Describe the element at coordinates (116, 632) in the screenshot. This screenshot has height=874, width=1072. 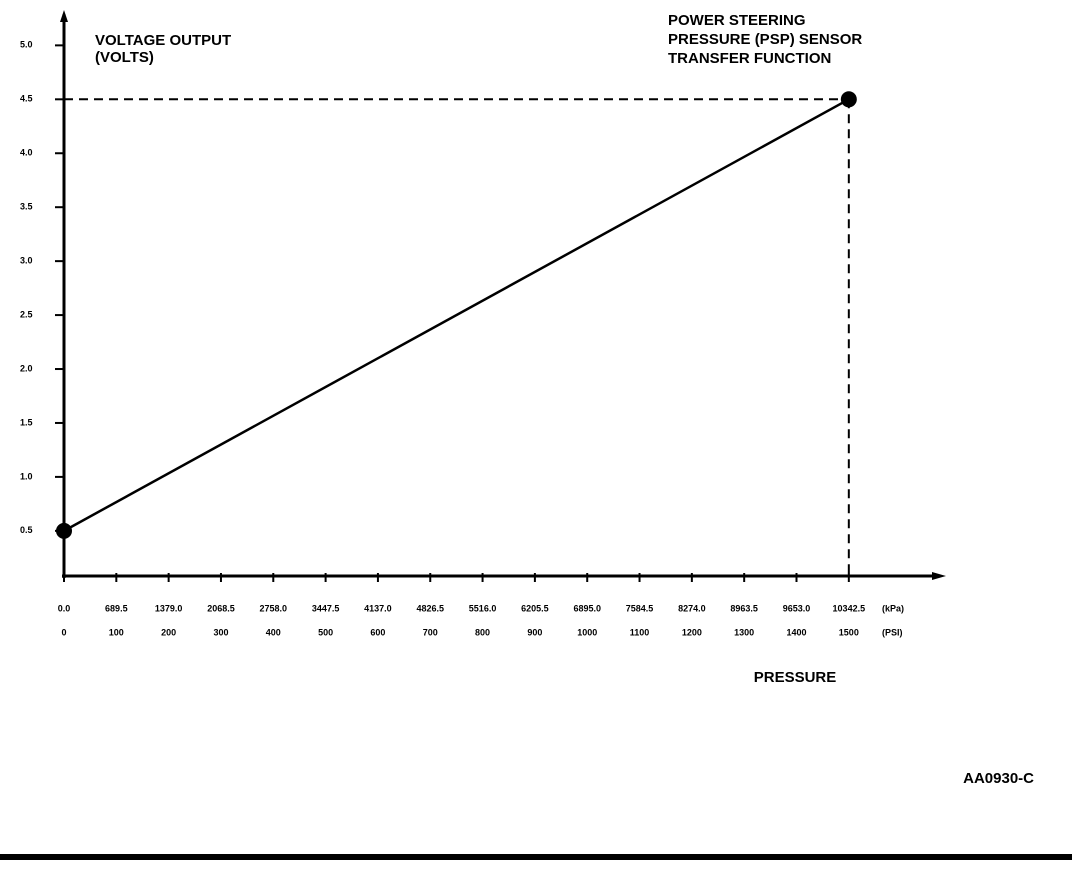
I see `x-tick-label: 100` at that location.